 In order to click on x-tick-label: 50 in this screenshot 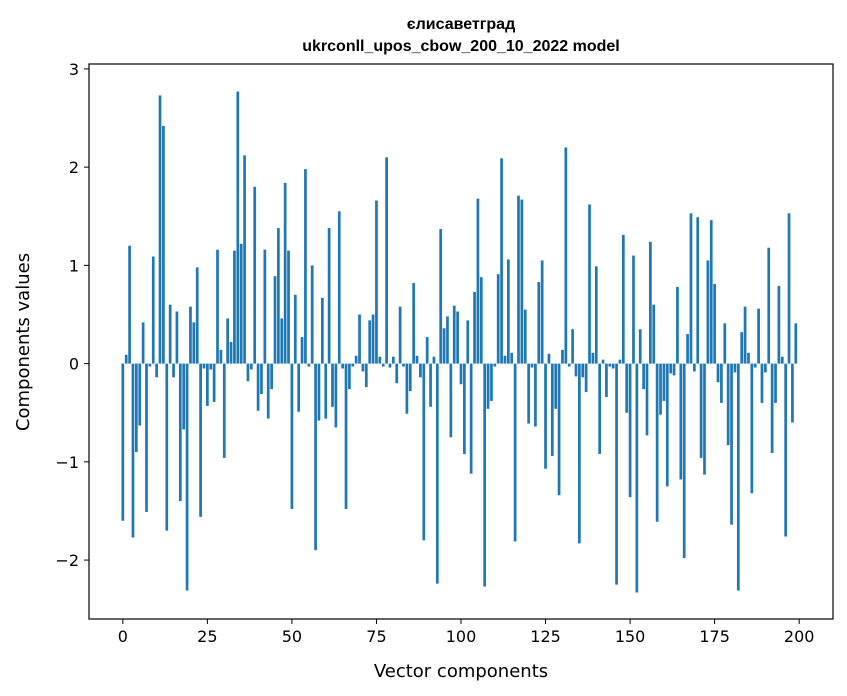, I will do `click(292, 636)`.